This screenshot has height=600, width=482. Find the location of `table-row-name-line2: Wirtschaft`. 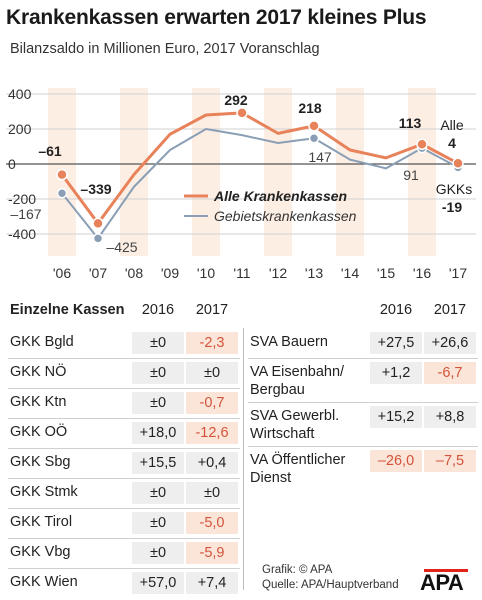

table-row-name-line2: Wirtschaft is located at coordinates (282, 434).